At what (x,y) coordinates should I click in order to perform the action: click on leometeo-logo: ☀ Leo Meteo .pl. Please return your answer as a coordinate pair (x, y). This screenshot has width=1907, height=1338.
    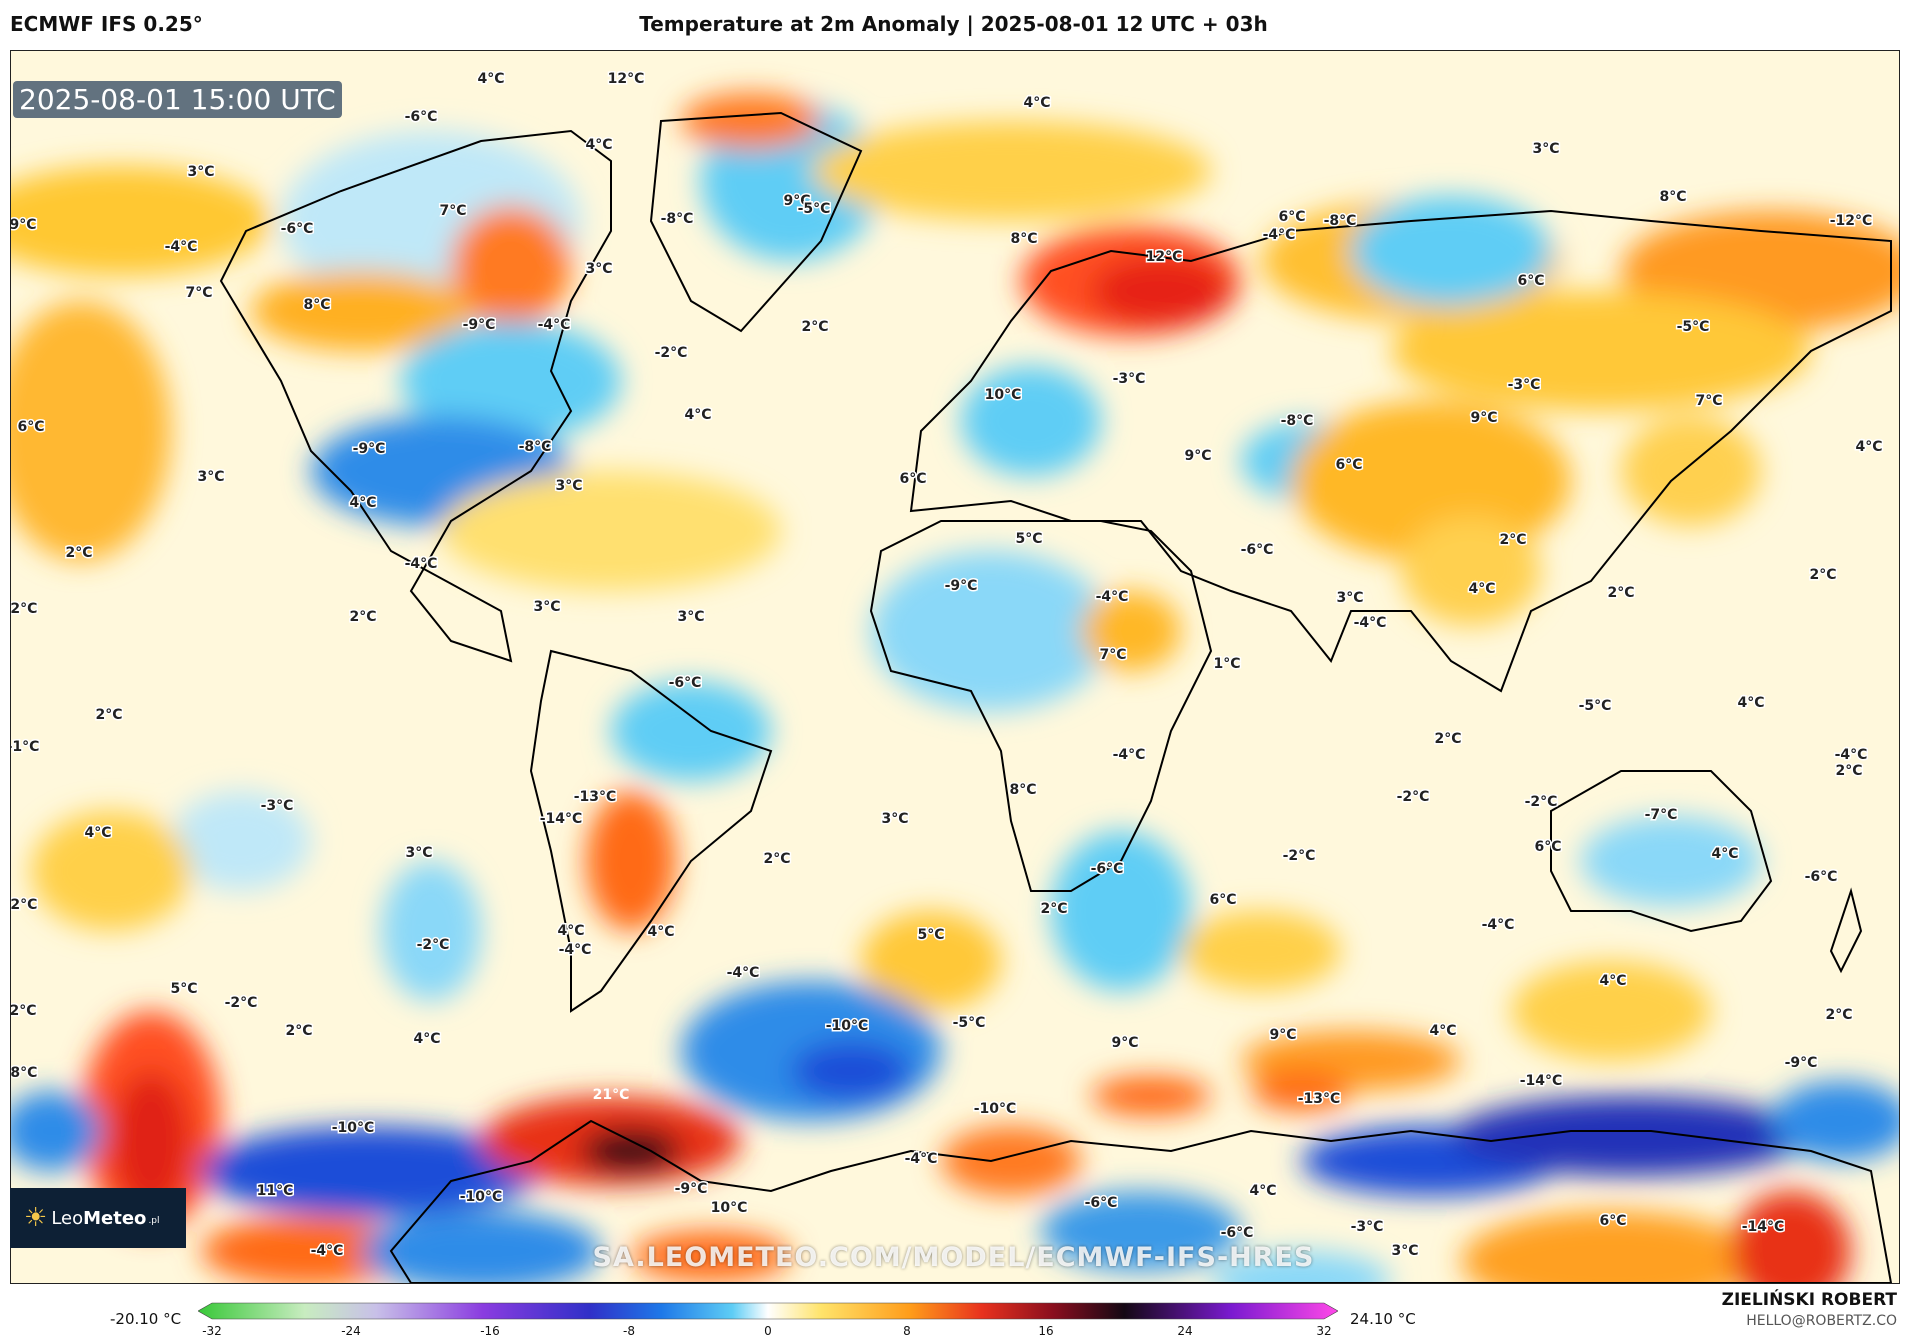
    Looking at the image, I should click on (98, 1218).